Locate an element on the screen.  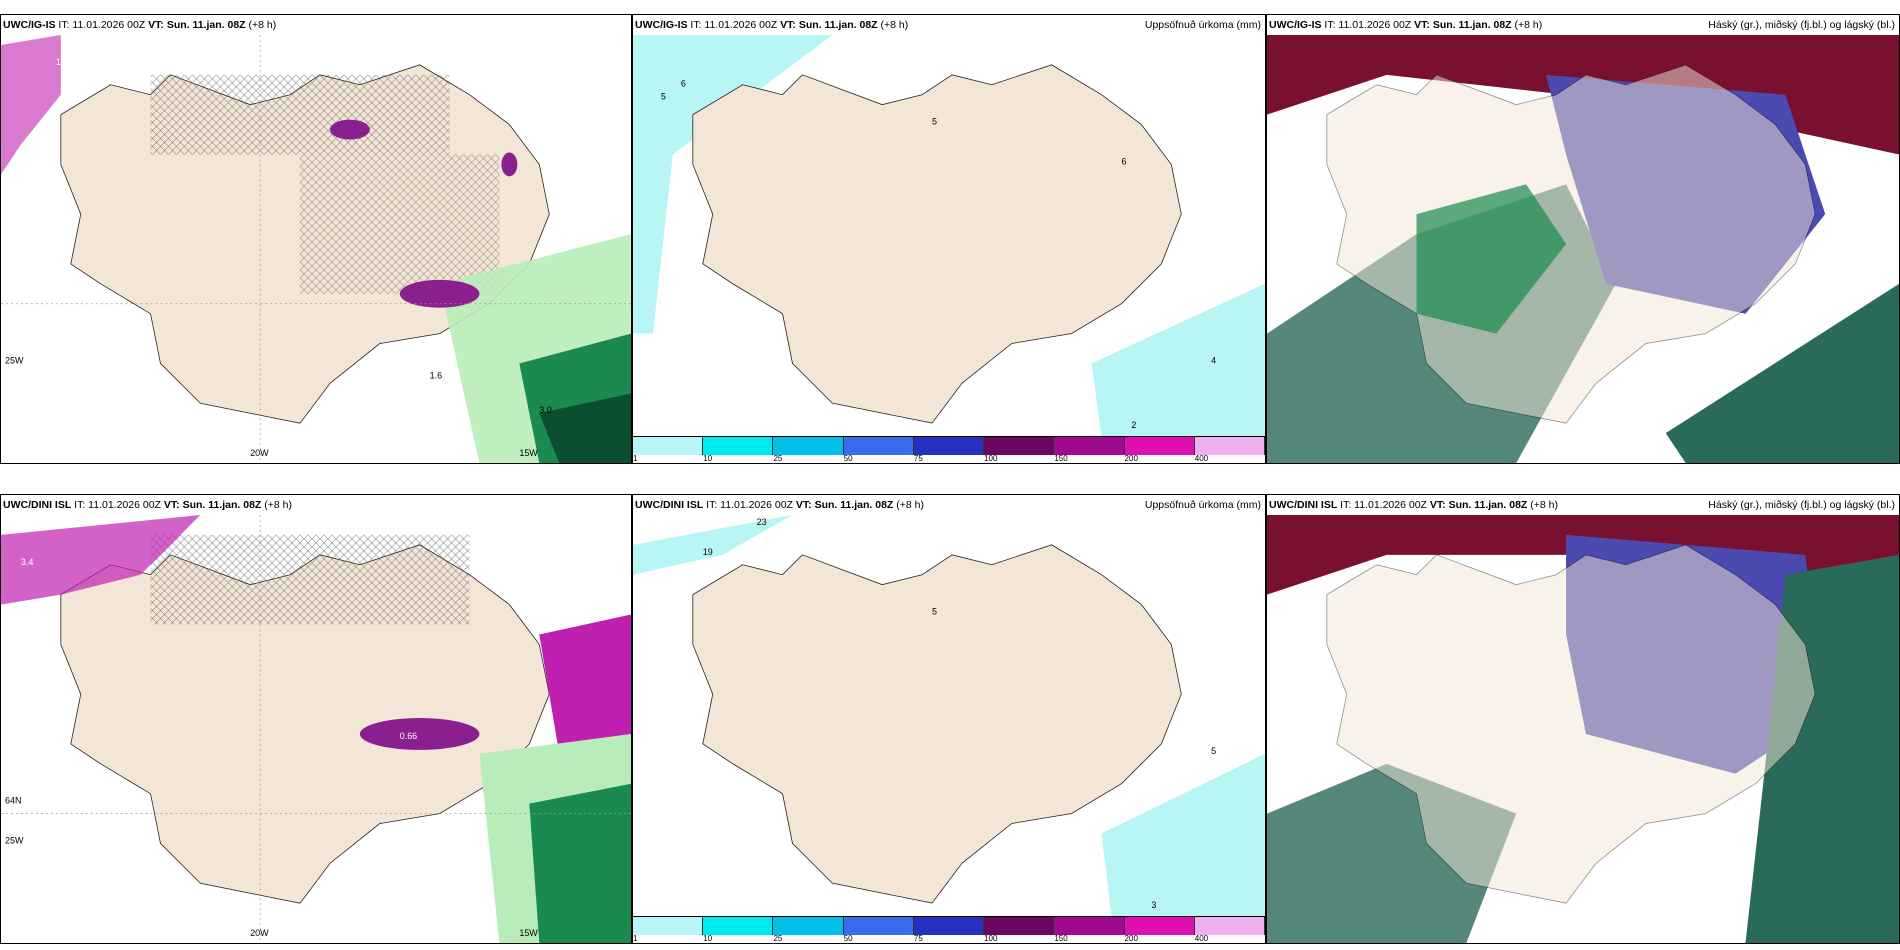
legend-tick-label: 400 is located at coordinates (1201, 458).